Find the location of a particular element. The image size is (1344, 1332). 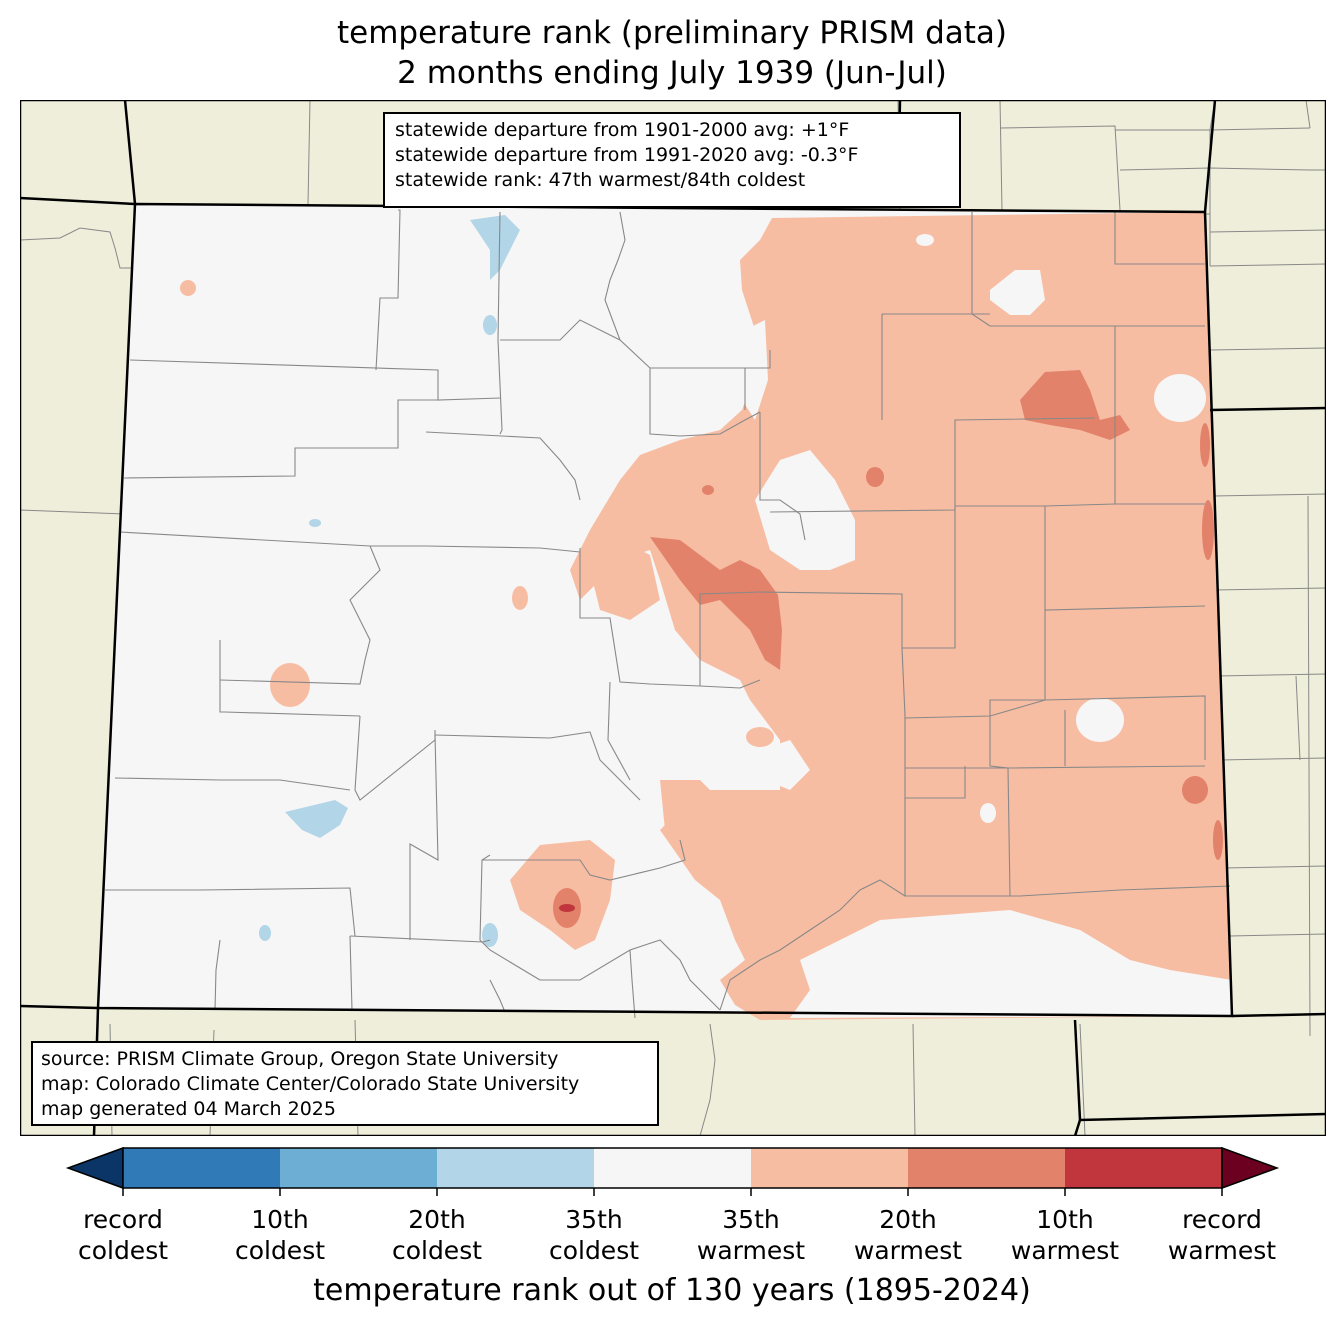

colorbar-tick-label: record coldest is located at coordinates (123, 1235).